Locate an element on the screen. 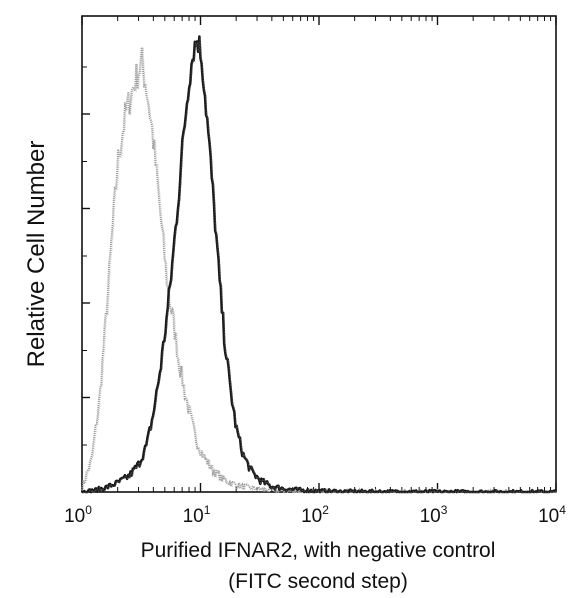  x-tick-label: 10⁰ is located at coordinates (78, 515).